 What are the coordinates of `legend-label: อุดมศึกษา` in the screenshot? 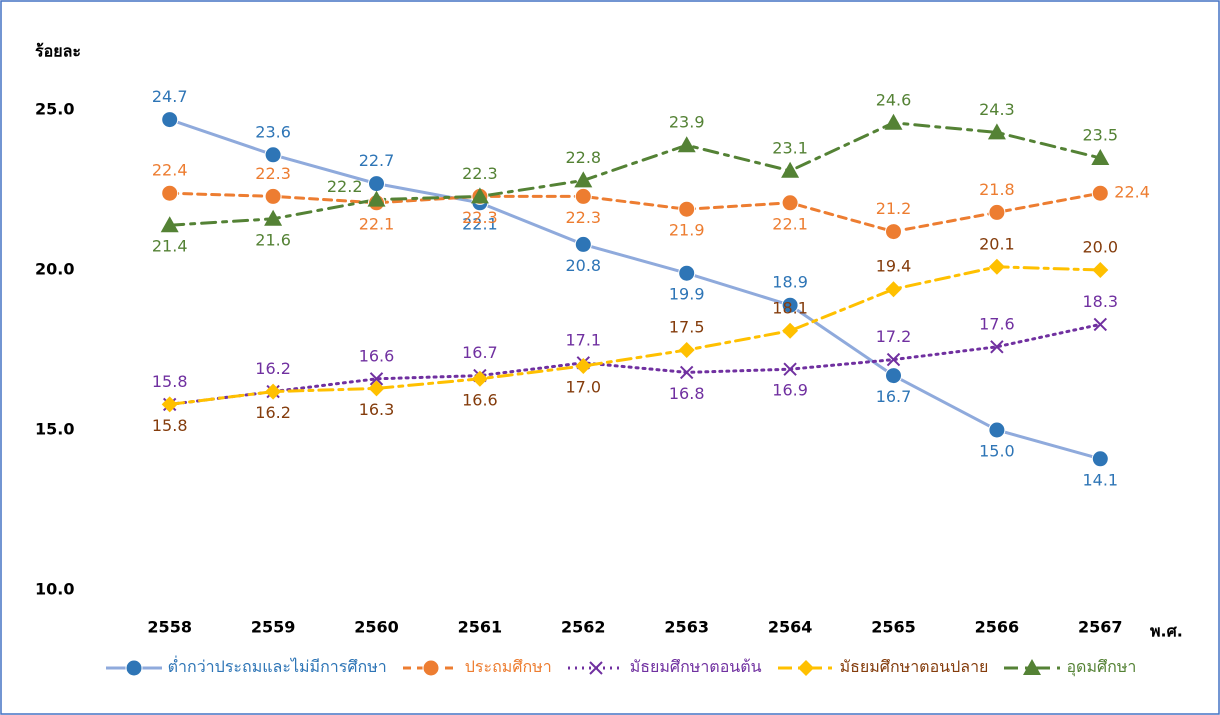 It's located at (1101, 666).